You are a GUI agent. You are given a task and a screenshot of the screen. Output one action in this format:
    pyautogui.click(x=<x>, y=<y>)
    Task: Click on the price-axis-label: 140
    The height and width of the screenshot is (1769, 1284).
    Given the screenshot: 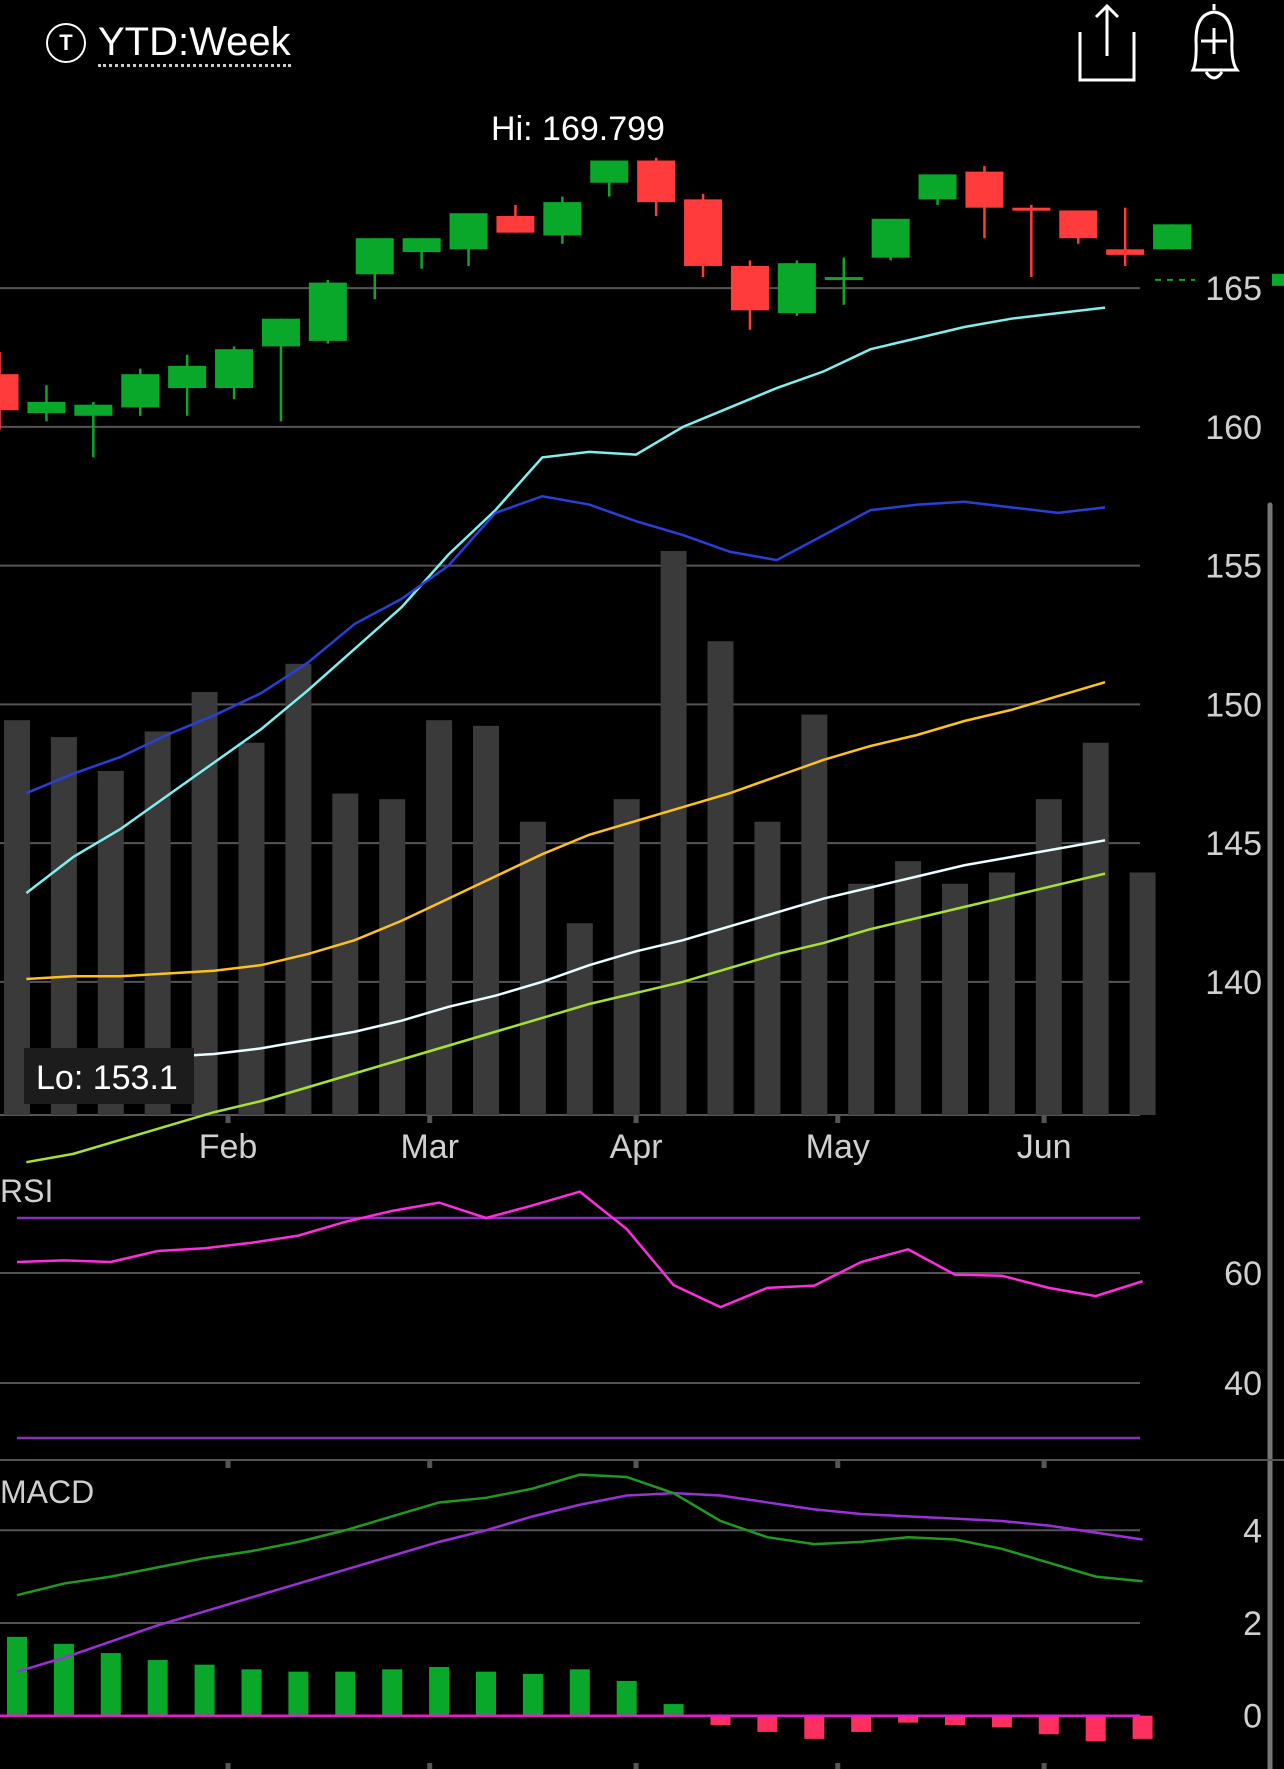 What is the action you would take?
    pyautogui.click(x=1233, y=983)
    